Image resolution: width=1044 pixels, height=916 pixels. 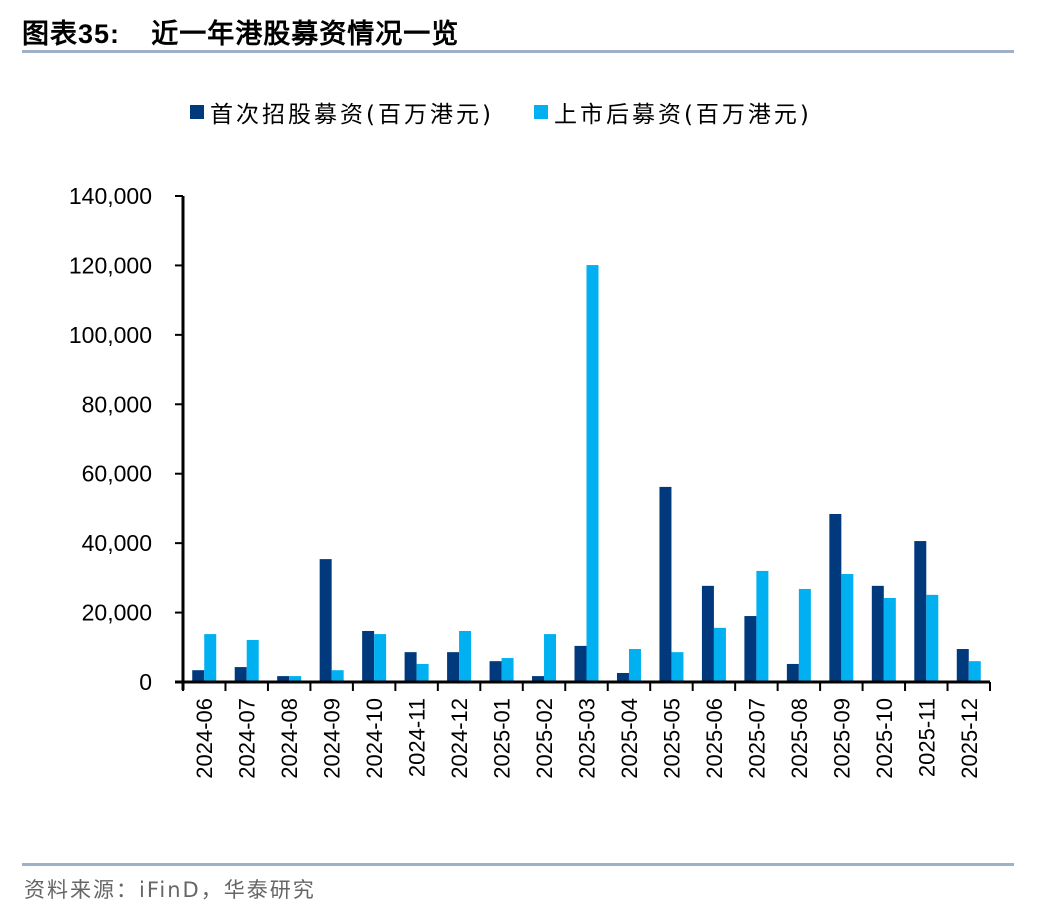 I want to click on source-note: 资料来源：iFinD，华泰研究, so click(x=170, y=890).